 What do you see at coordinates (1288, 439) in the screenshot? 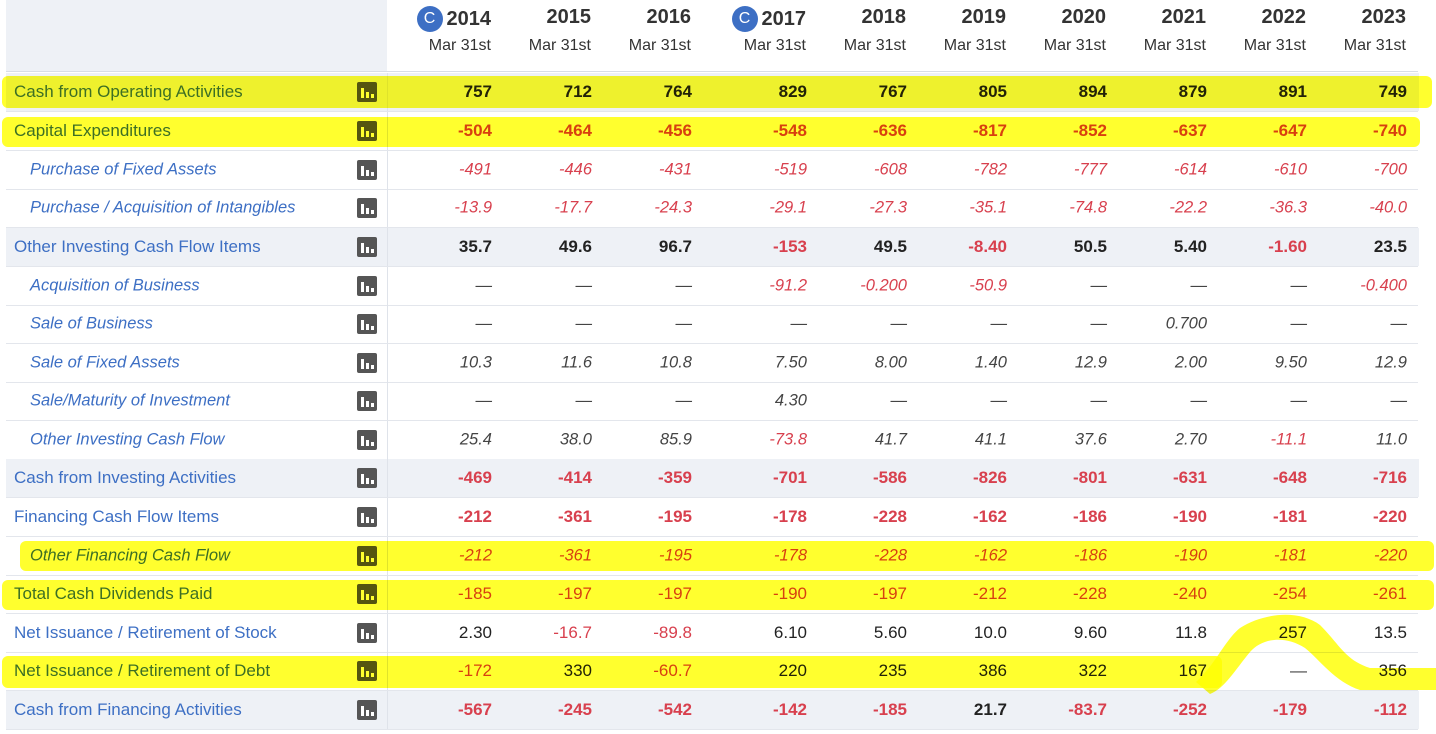
I see `table-cell-2022: -11.1` at bounding box center [1288, 439].